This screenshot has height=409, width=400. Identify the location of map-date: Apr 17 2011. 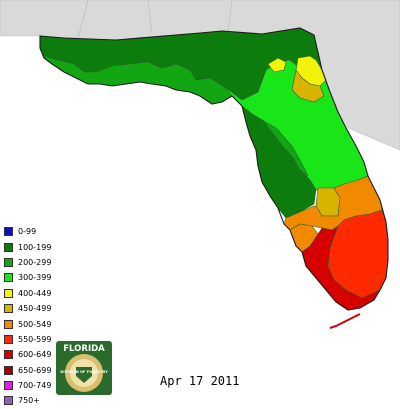
(200, 381).